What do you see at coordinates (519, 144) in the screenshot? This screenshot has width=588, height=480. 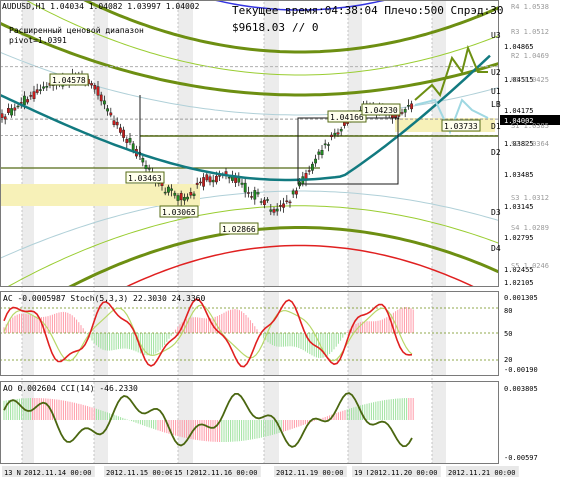 I see `price-tick-label: 1.03825` at bounding box center [519, 144].